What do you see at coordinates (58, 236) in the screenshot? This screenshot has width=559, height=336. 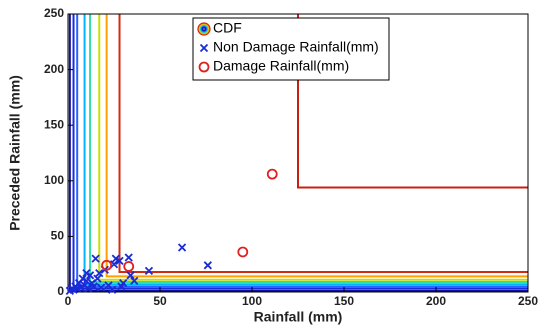 I see `y-tick-label: 50` at bounding box center [58, 236].